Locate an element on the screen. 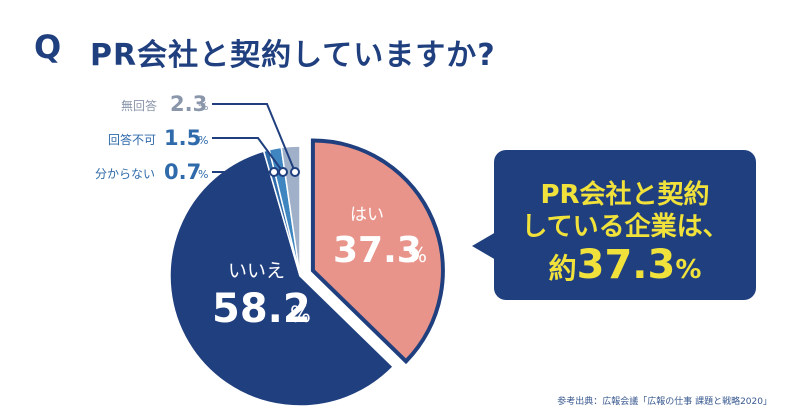 This screenshot has width=800, height=419. pct-no: % is located at coordinates (300, 315).